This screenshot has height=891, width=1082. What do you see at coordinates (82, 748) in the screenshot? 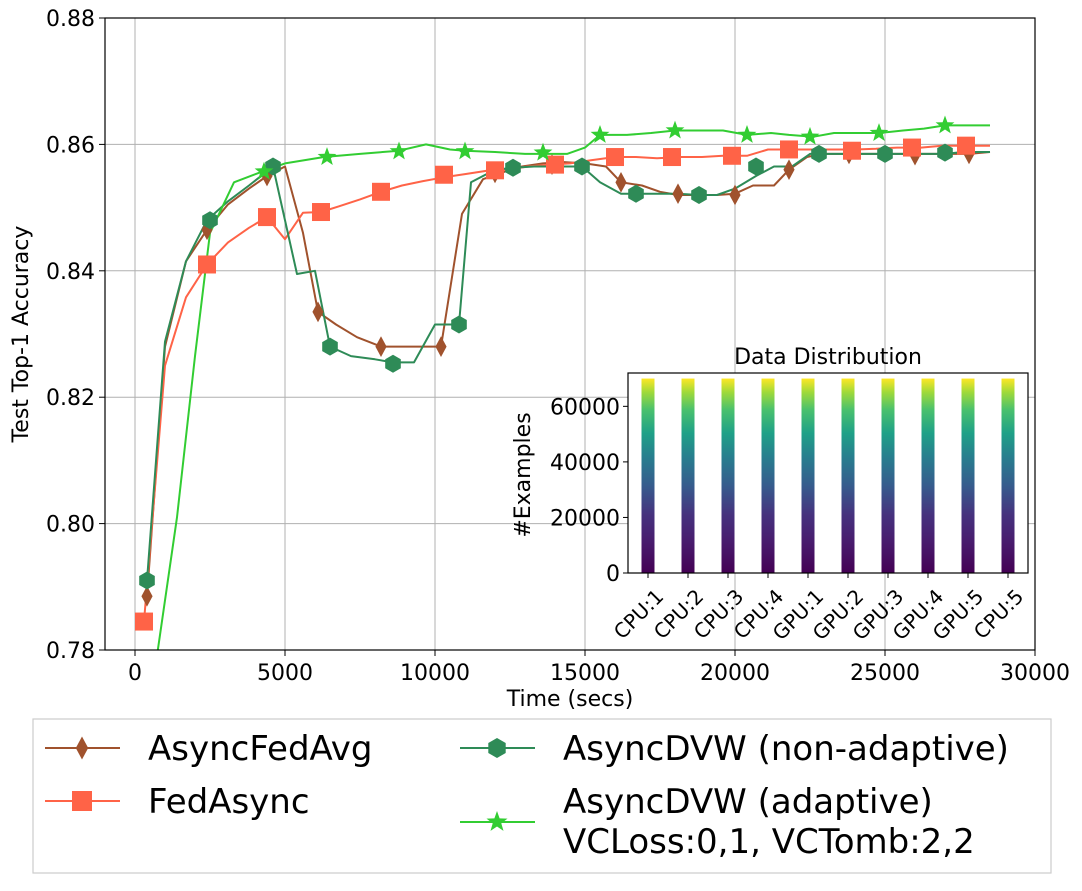
I see `legend-marker-asyncfedavg` at bounding box center [82, 748].